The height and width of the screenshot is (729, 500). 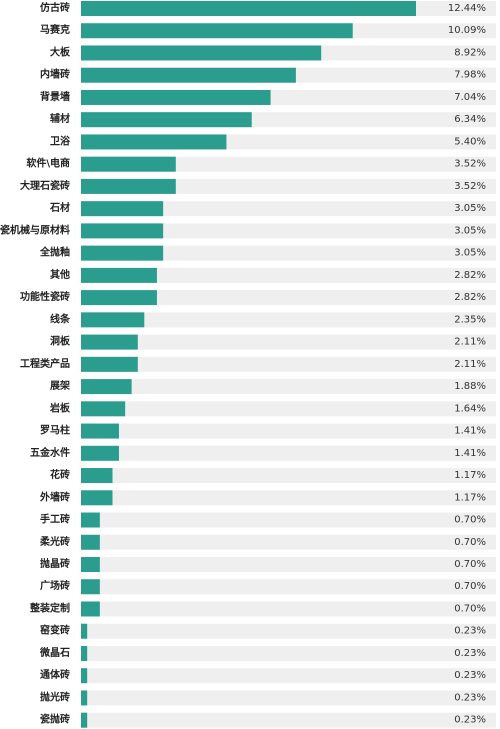 What do you see at coordinates (45, 296) in the screenshot?
I see `category-label: 功能性瓷砖` at bounding box center [45, 296].